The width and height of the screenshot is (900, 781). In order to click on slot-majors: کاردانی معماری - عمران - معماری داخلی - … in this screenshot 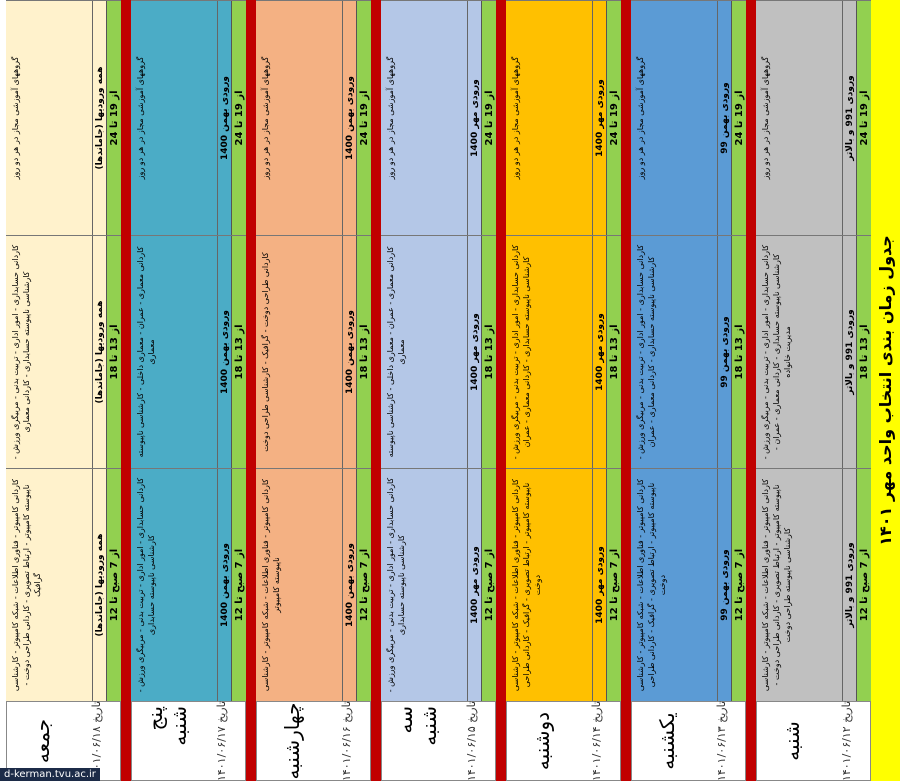, I will do `click(396, 352)`.